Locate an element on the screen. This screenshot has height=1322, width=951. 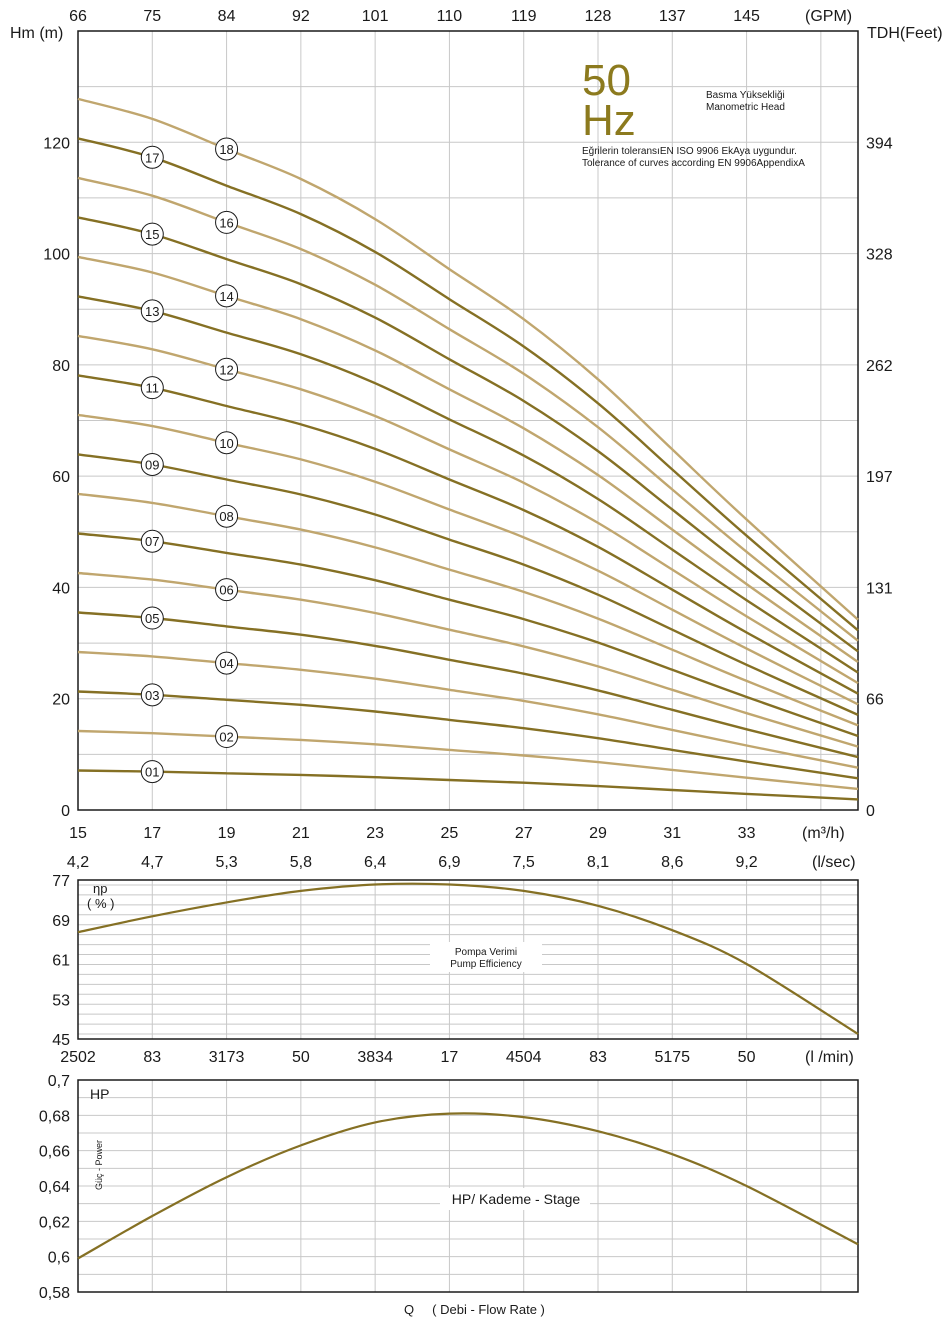
lmin-unit: (l /min) is located at coordinates (829, 1057).